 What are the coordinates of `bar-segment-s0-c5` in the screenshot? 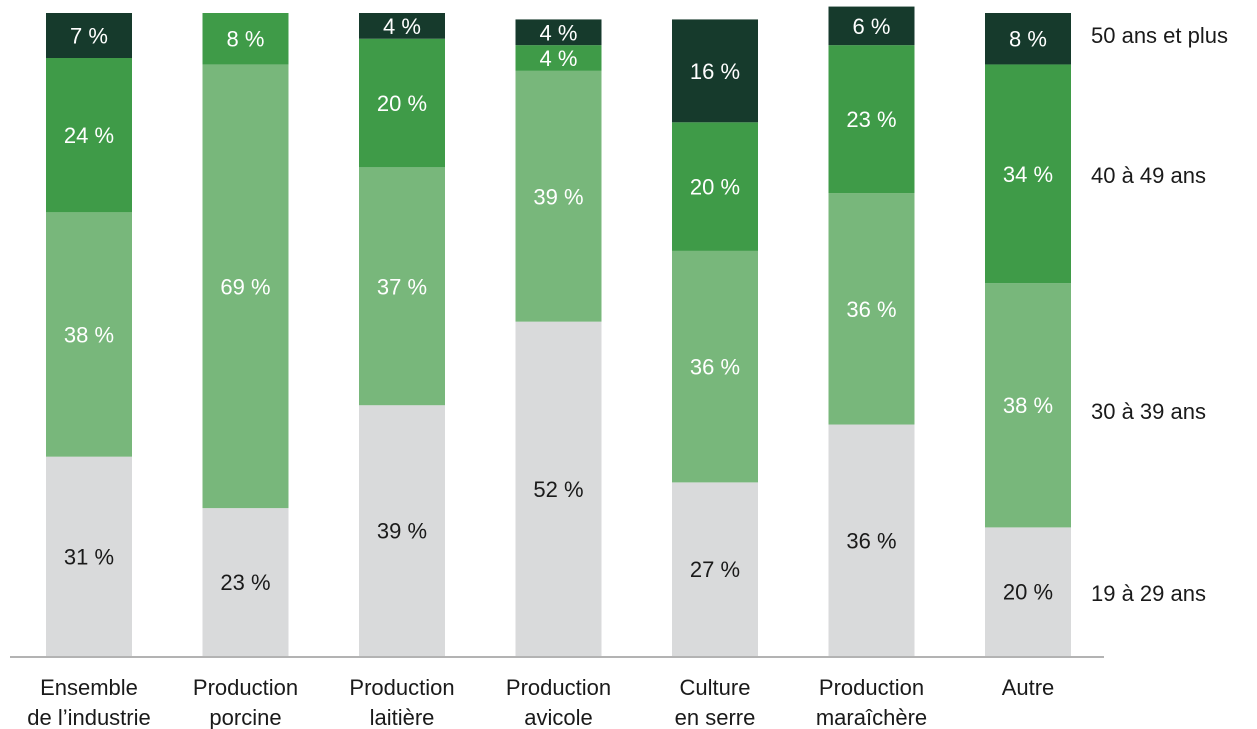 It's located at (871, 540).